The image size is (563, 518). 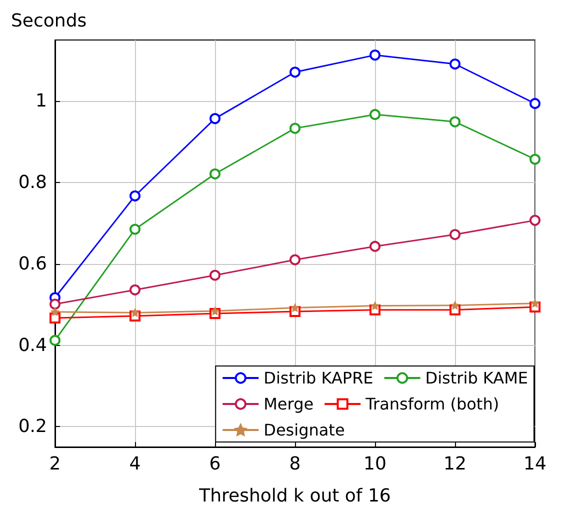 I want to click on legend-label: Distrib KAME, so click(x=476, y=378).